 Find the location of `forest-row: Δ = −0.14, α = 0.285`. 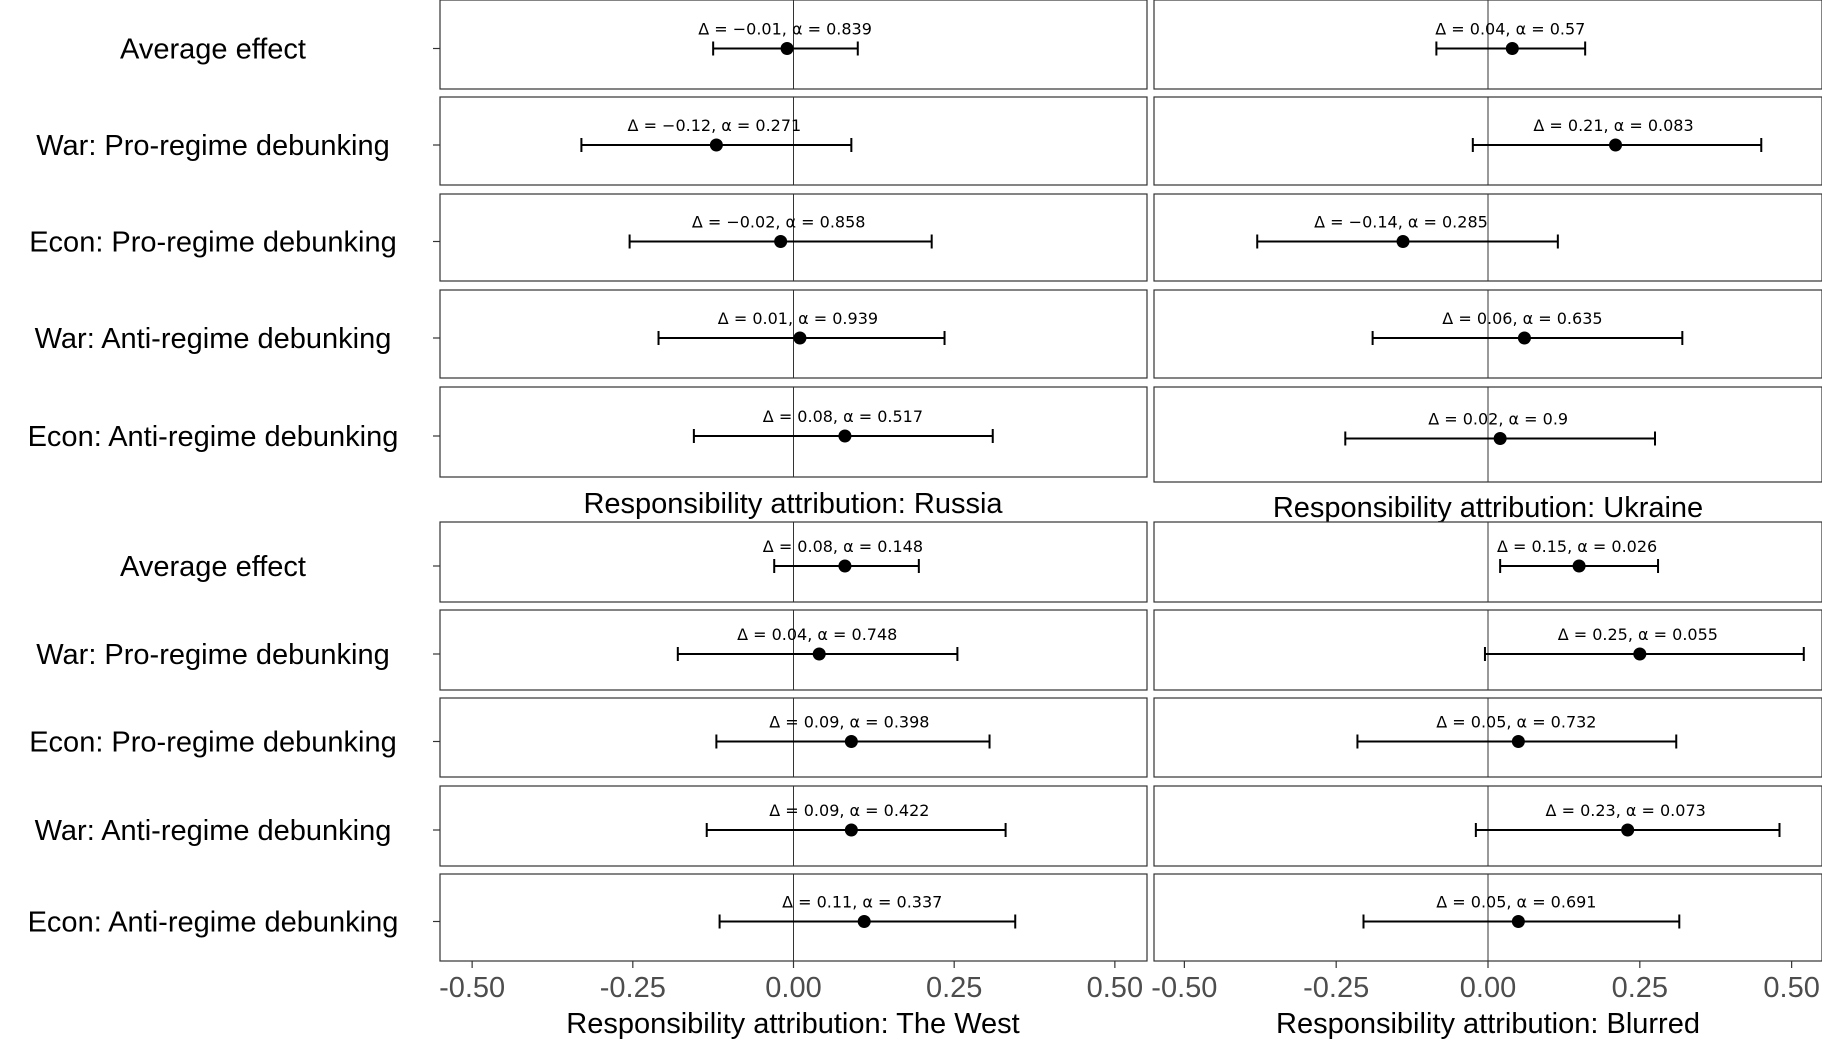

forest-row: Δ = −0.14, α = 0.285 is located at coordinates (1487, 237).